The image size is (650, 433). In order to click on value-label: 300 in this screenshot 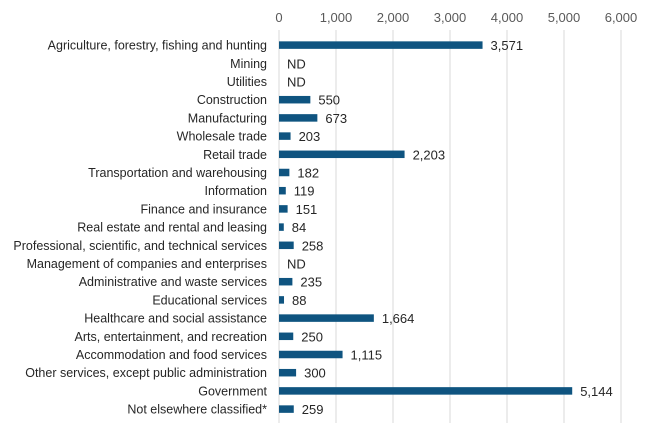, I will do `click(315, 373)`.